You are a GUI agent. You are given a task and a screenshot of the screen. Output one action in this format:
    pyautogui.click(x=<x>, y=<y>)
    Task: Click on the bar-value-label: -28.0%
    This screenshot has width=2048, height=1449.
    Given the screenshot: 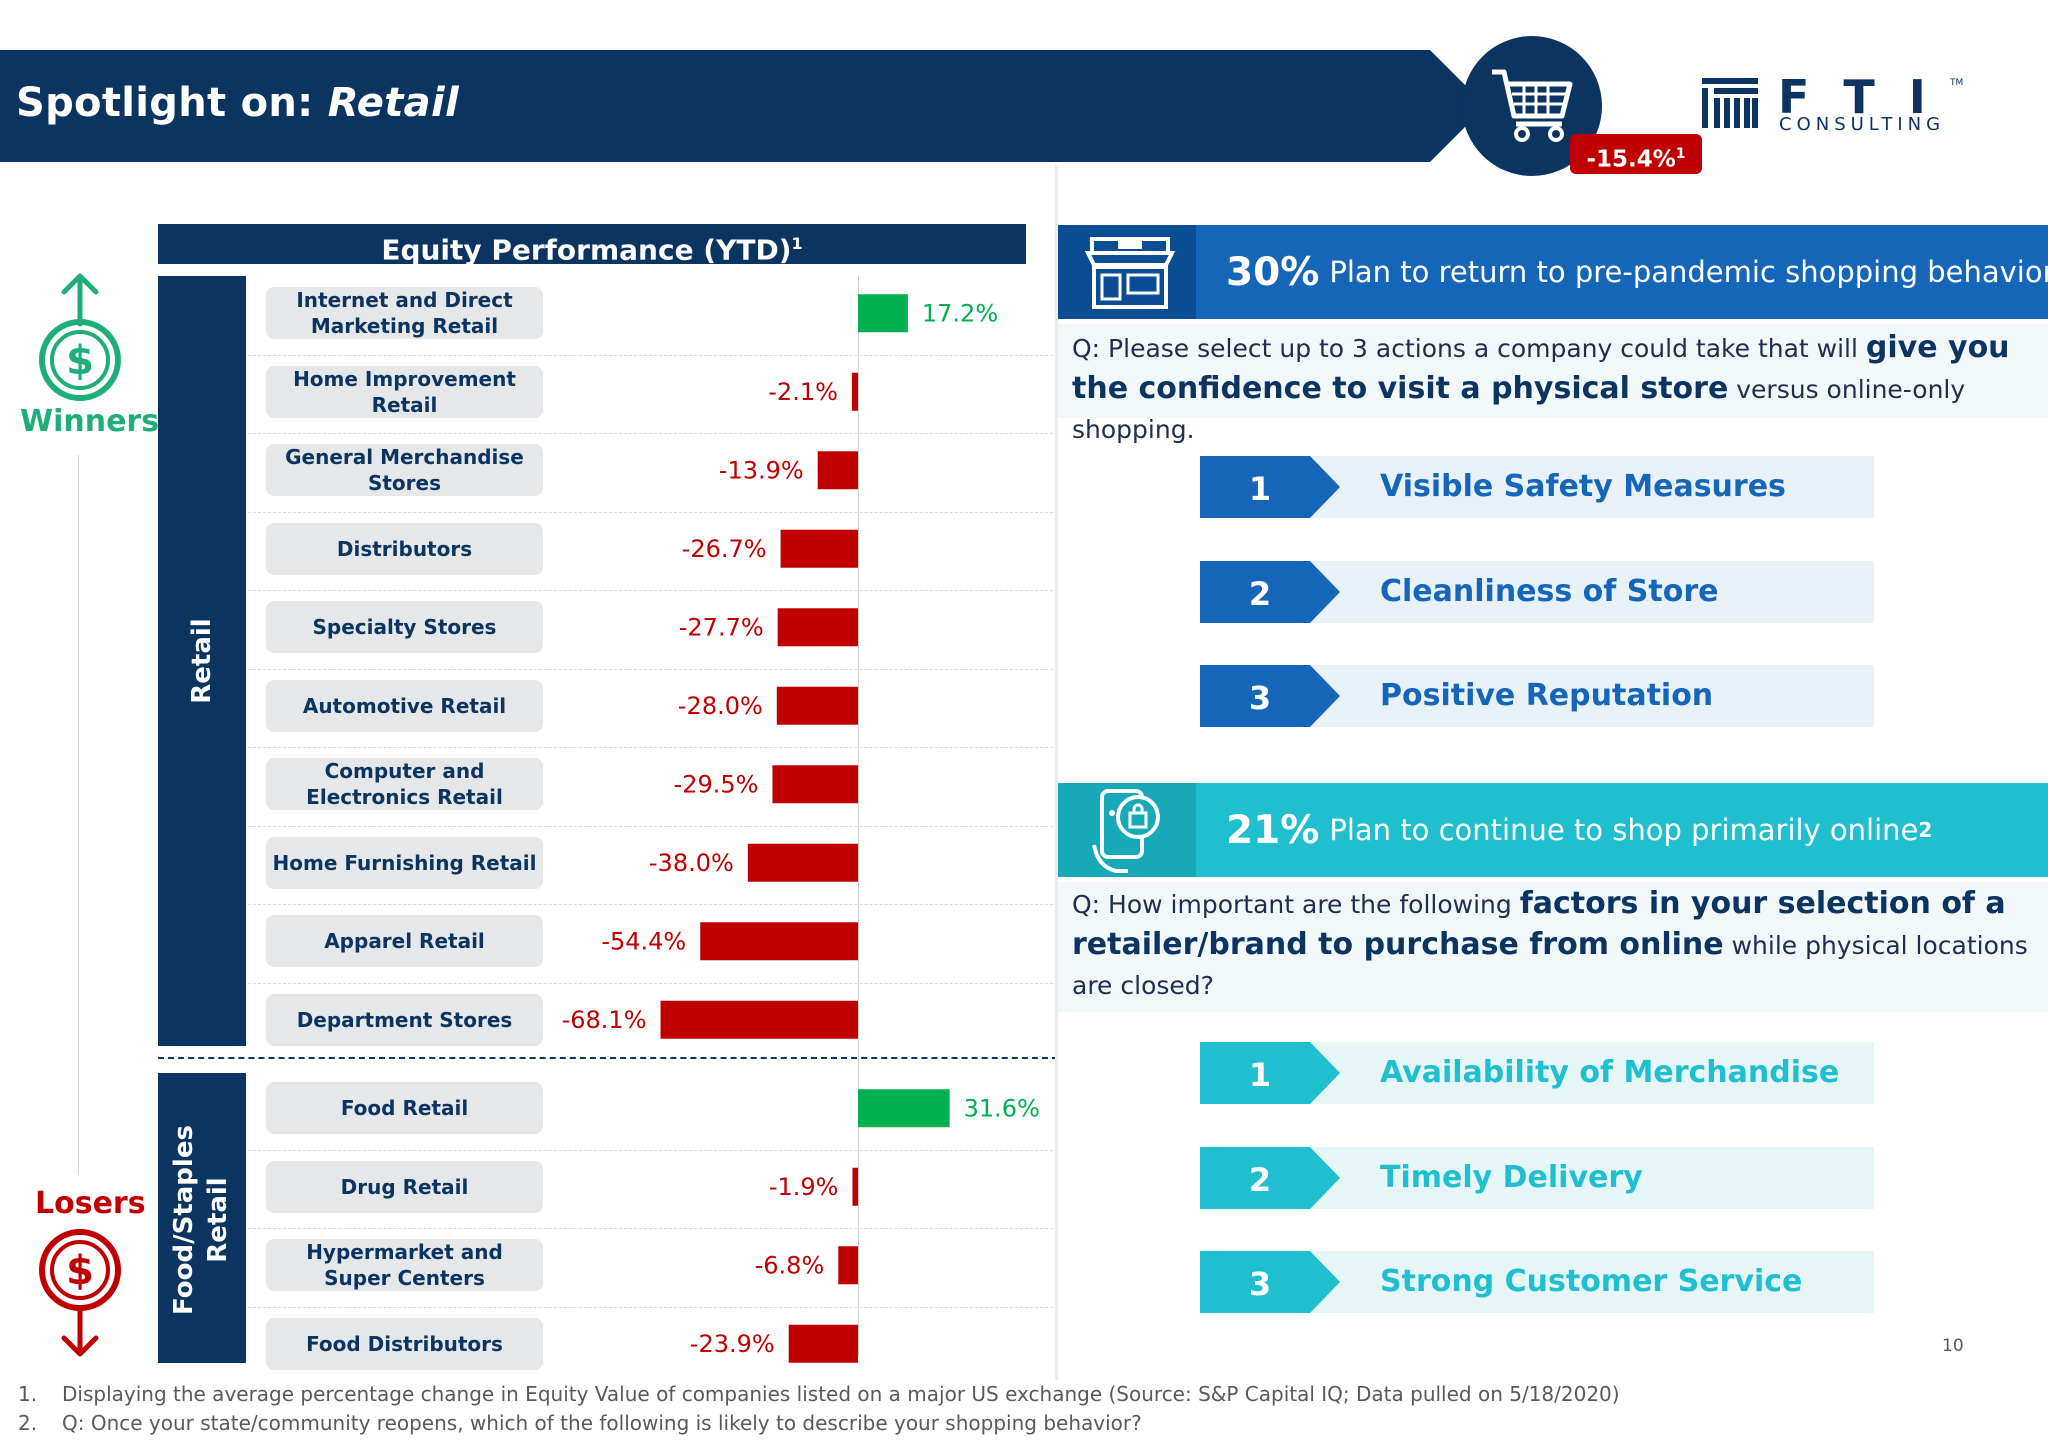 What is the action you would take?
    pyautogui.click(x=720, y=706)
    